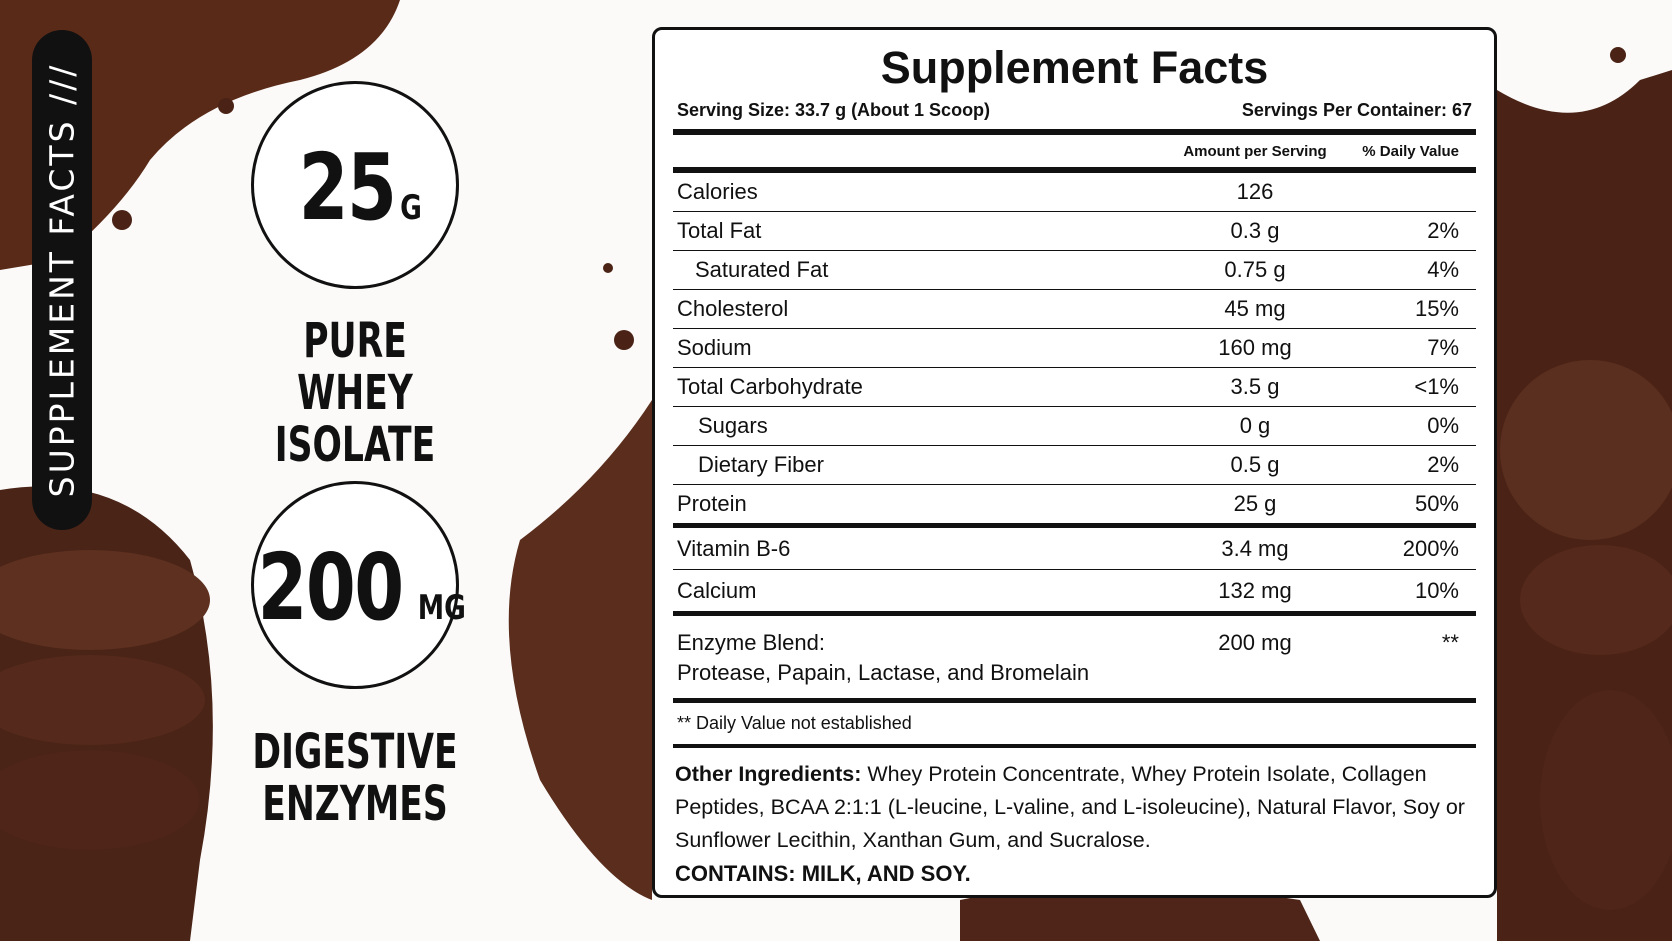 The width and height of the screenshot is (1672, 941). I want to click on column-label: Amount per Serving, so click(1255, 151).